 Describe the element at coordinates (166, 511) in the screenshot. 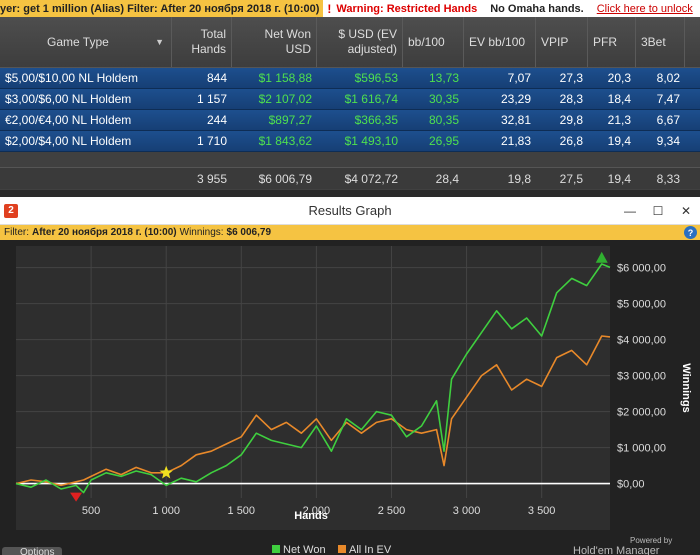

I see `x-tick-label: 1 000` at that location.